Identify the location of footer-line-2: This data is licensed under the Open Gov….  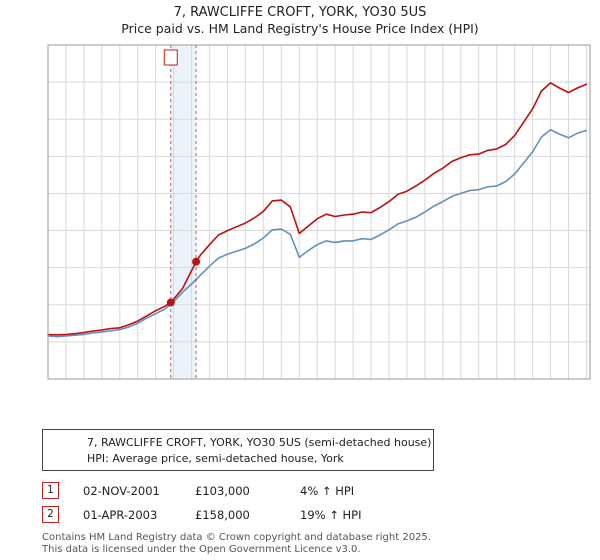
(201, 549).